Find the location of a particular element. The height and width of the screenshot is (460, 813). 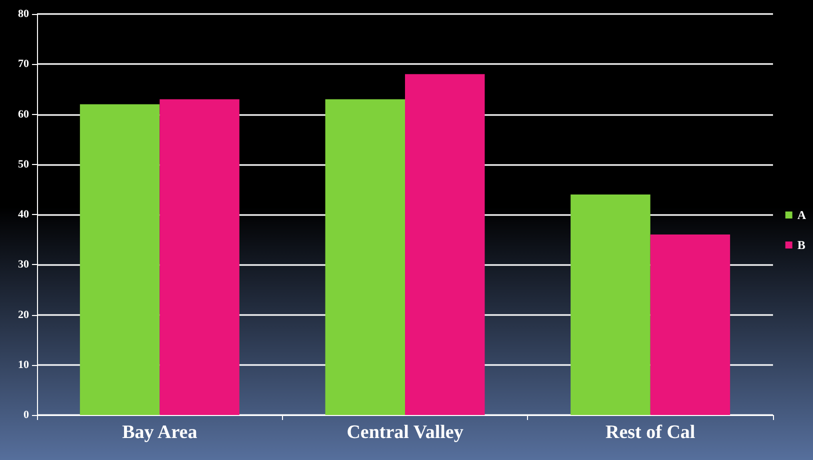

y-tick-label: 10 is located at coordinates (24, 364).